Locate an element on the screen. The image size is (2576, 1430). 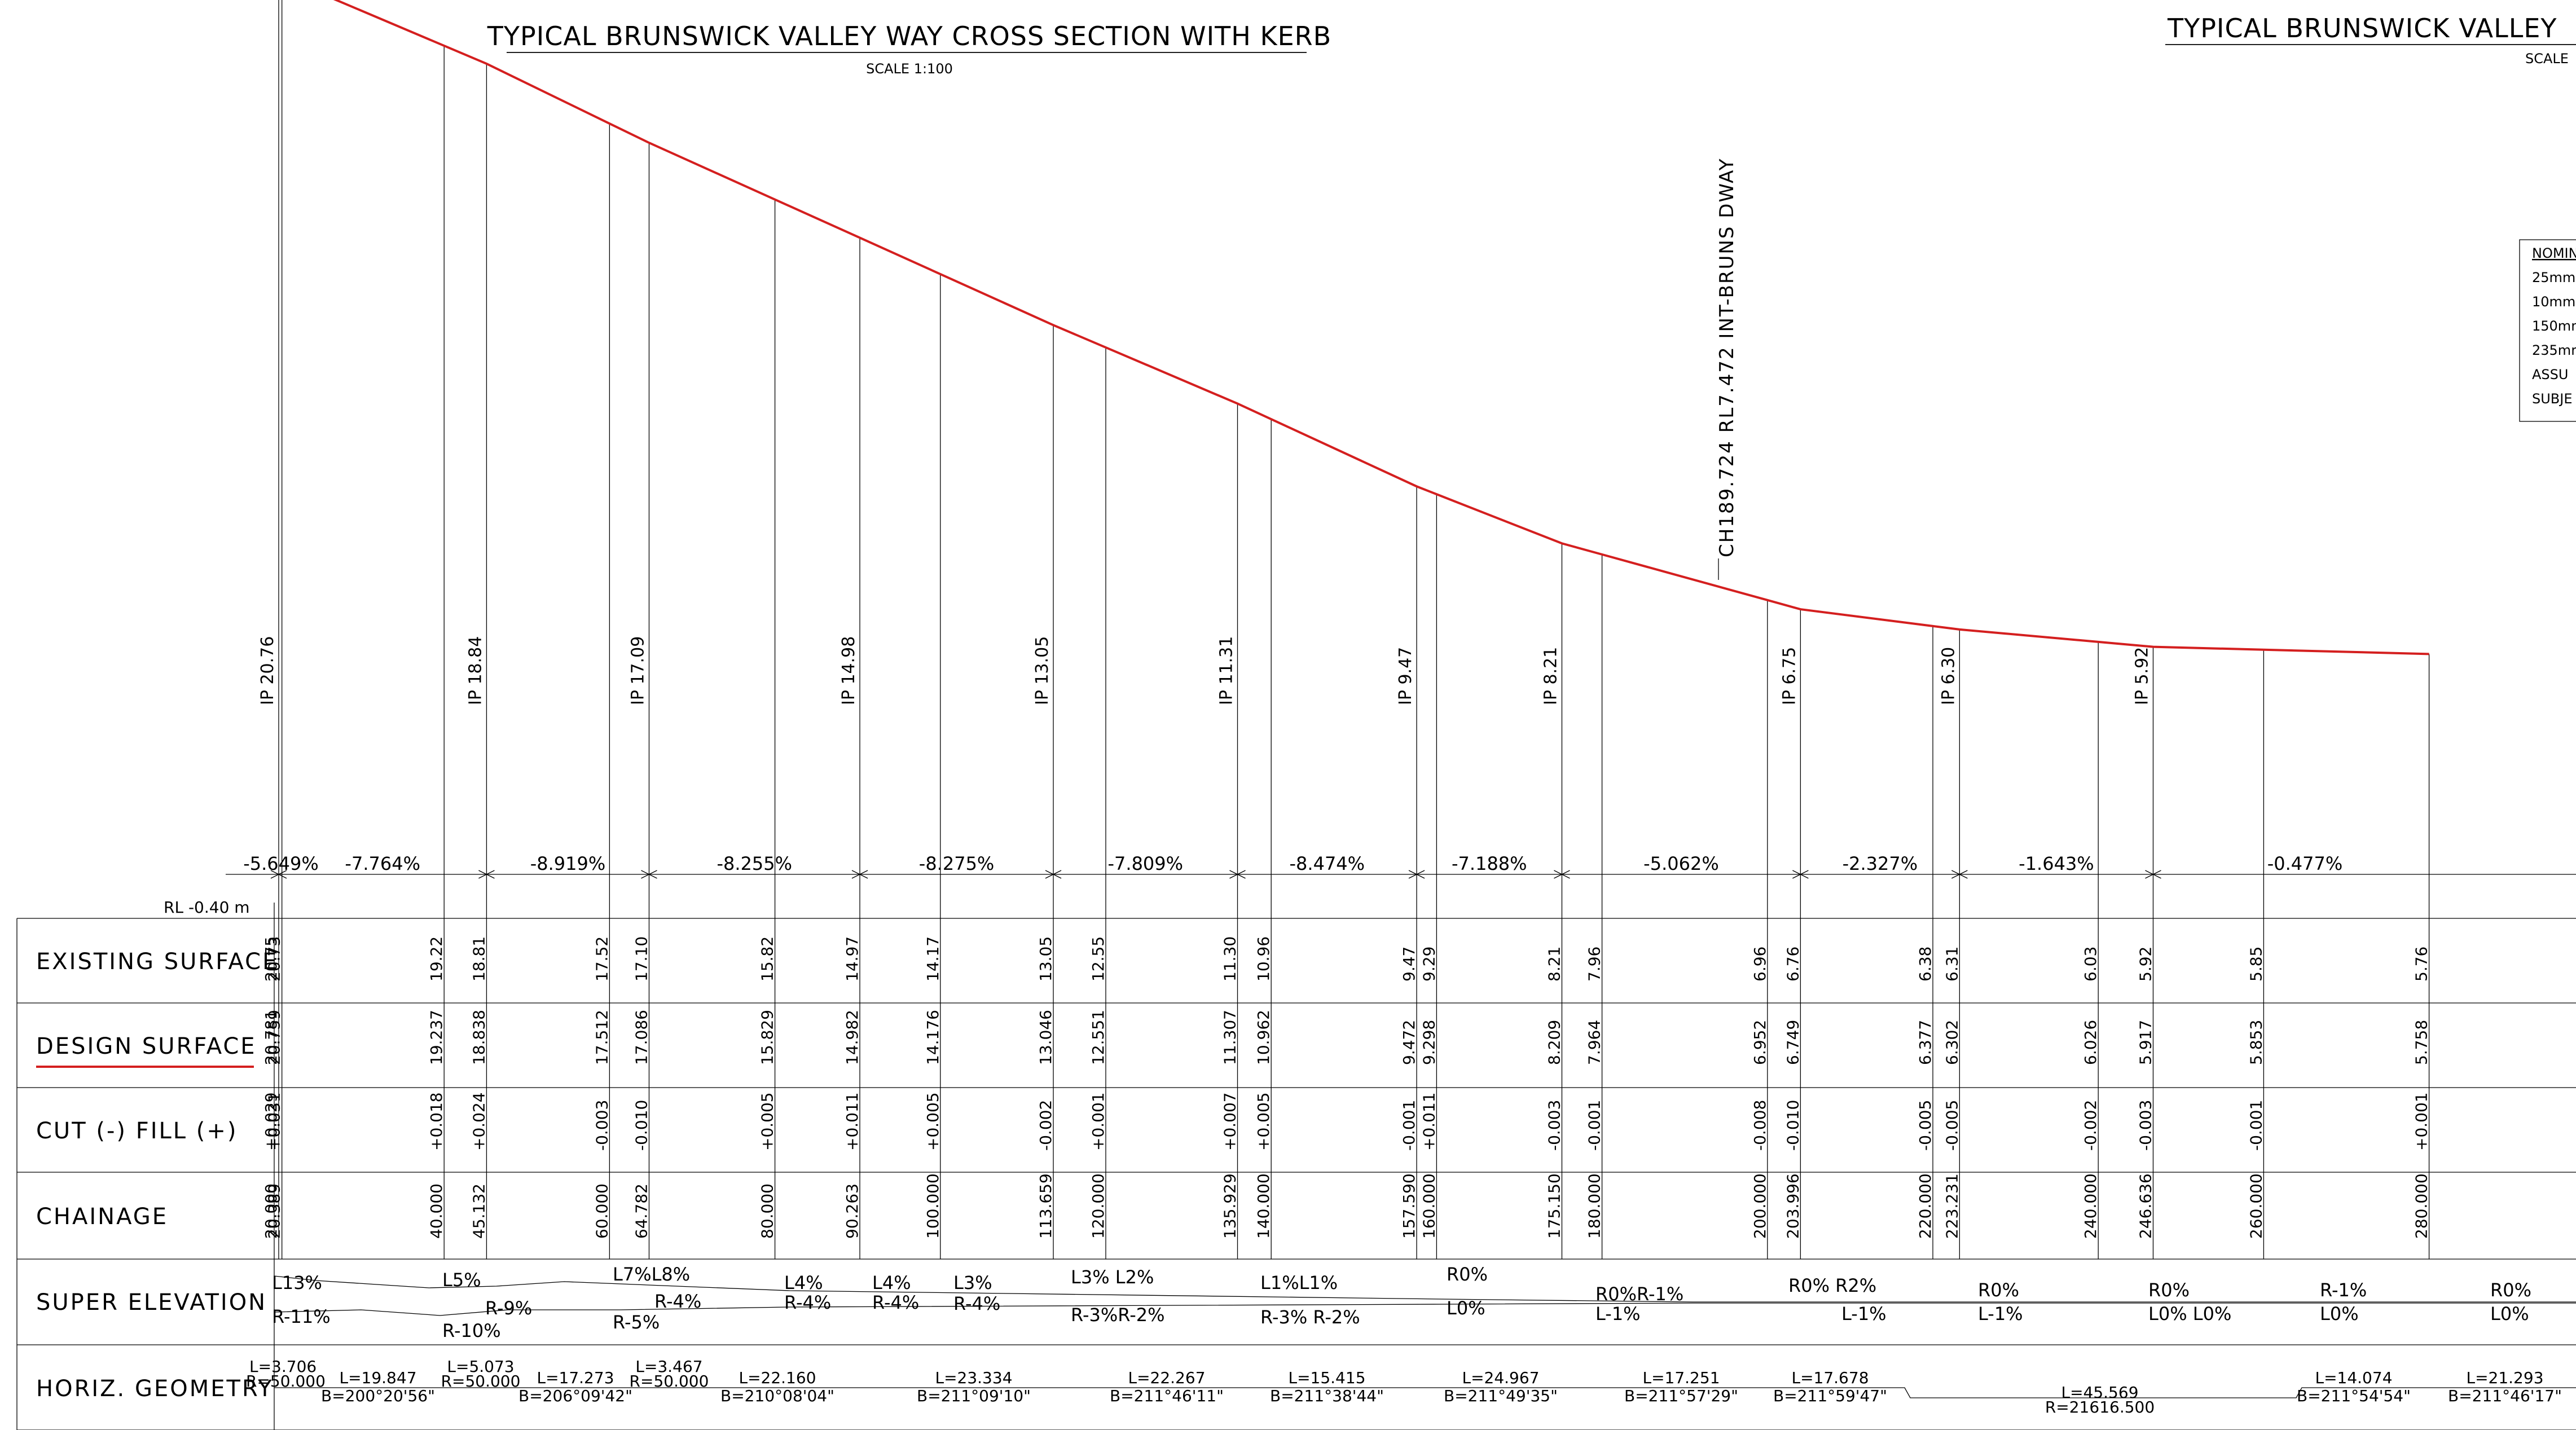
design-value: 6.377 is located at coordinates (1926, 1042).